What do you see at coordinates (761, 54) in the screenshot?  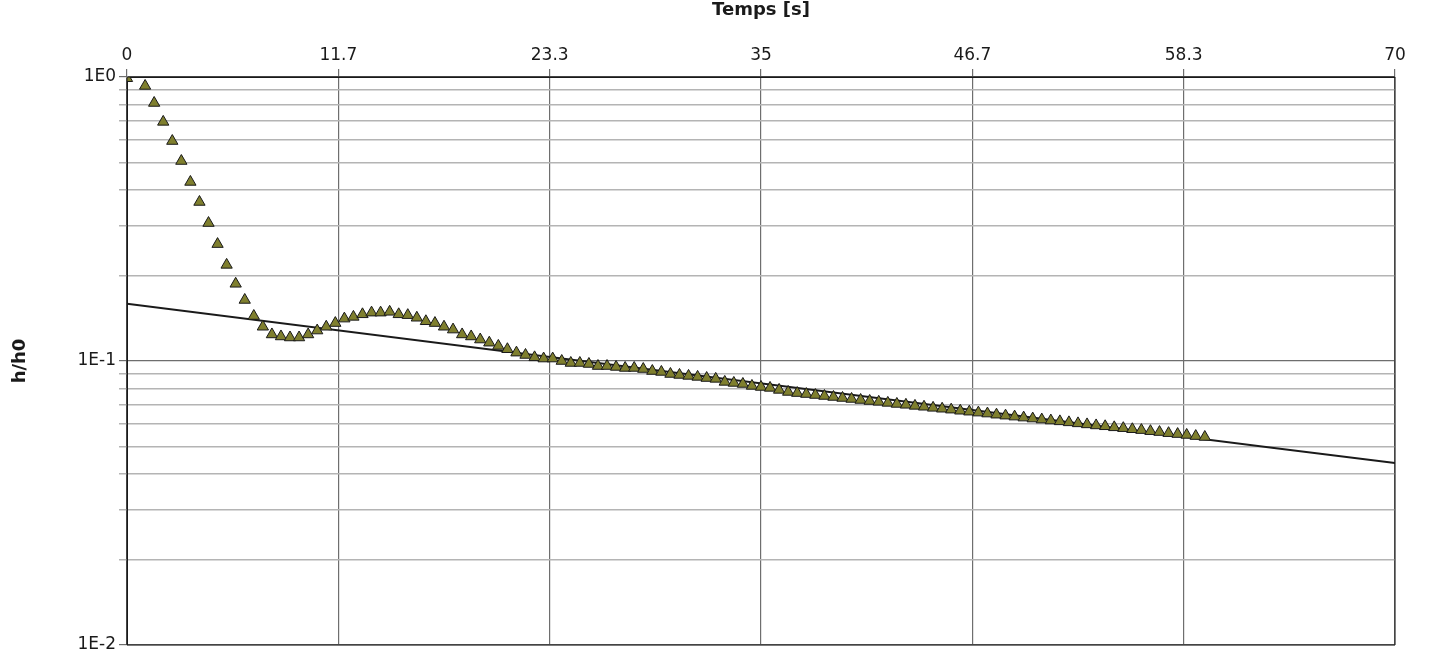 I see `x-tick-label: 35` at bounding box center [761, 54].